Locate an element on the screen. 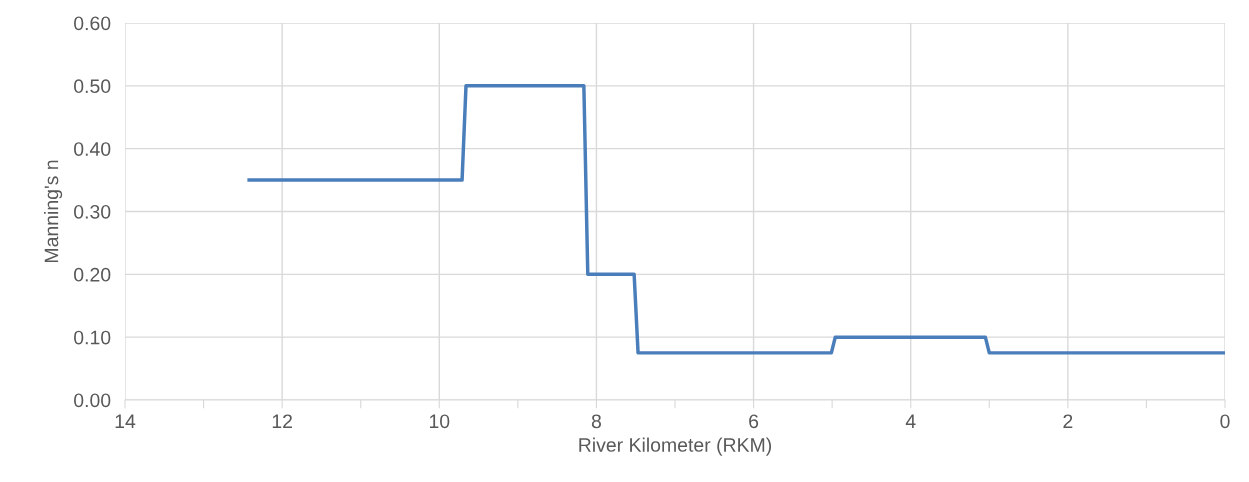  x-tick-label: 8 is located at coordinates (596, 421).